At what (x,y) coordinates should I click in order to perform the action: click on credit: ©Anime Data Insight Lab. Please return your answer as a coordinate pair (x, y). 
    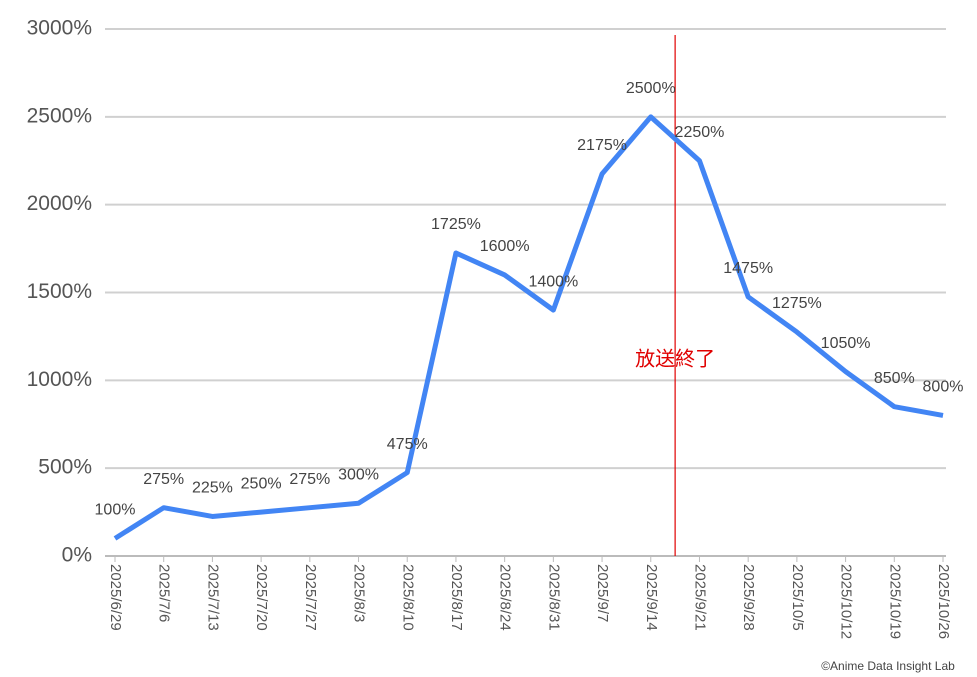
    Looking at the image, I should click on (888, 666).